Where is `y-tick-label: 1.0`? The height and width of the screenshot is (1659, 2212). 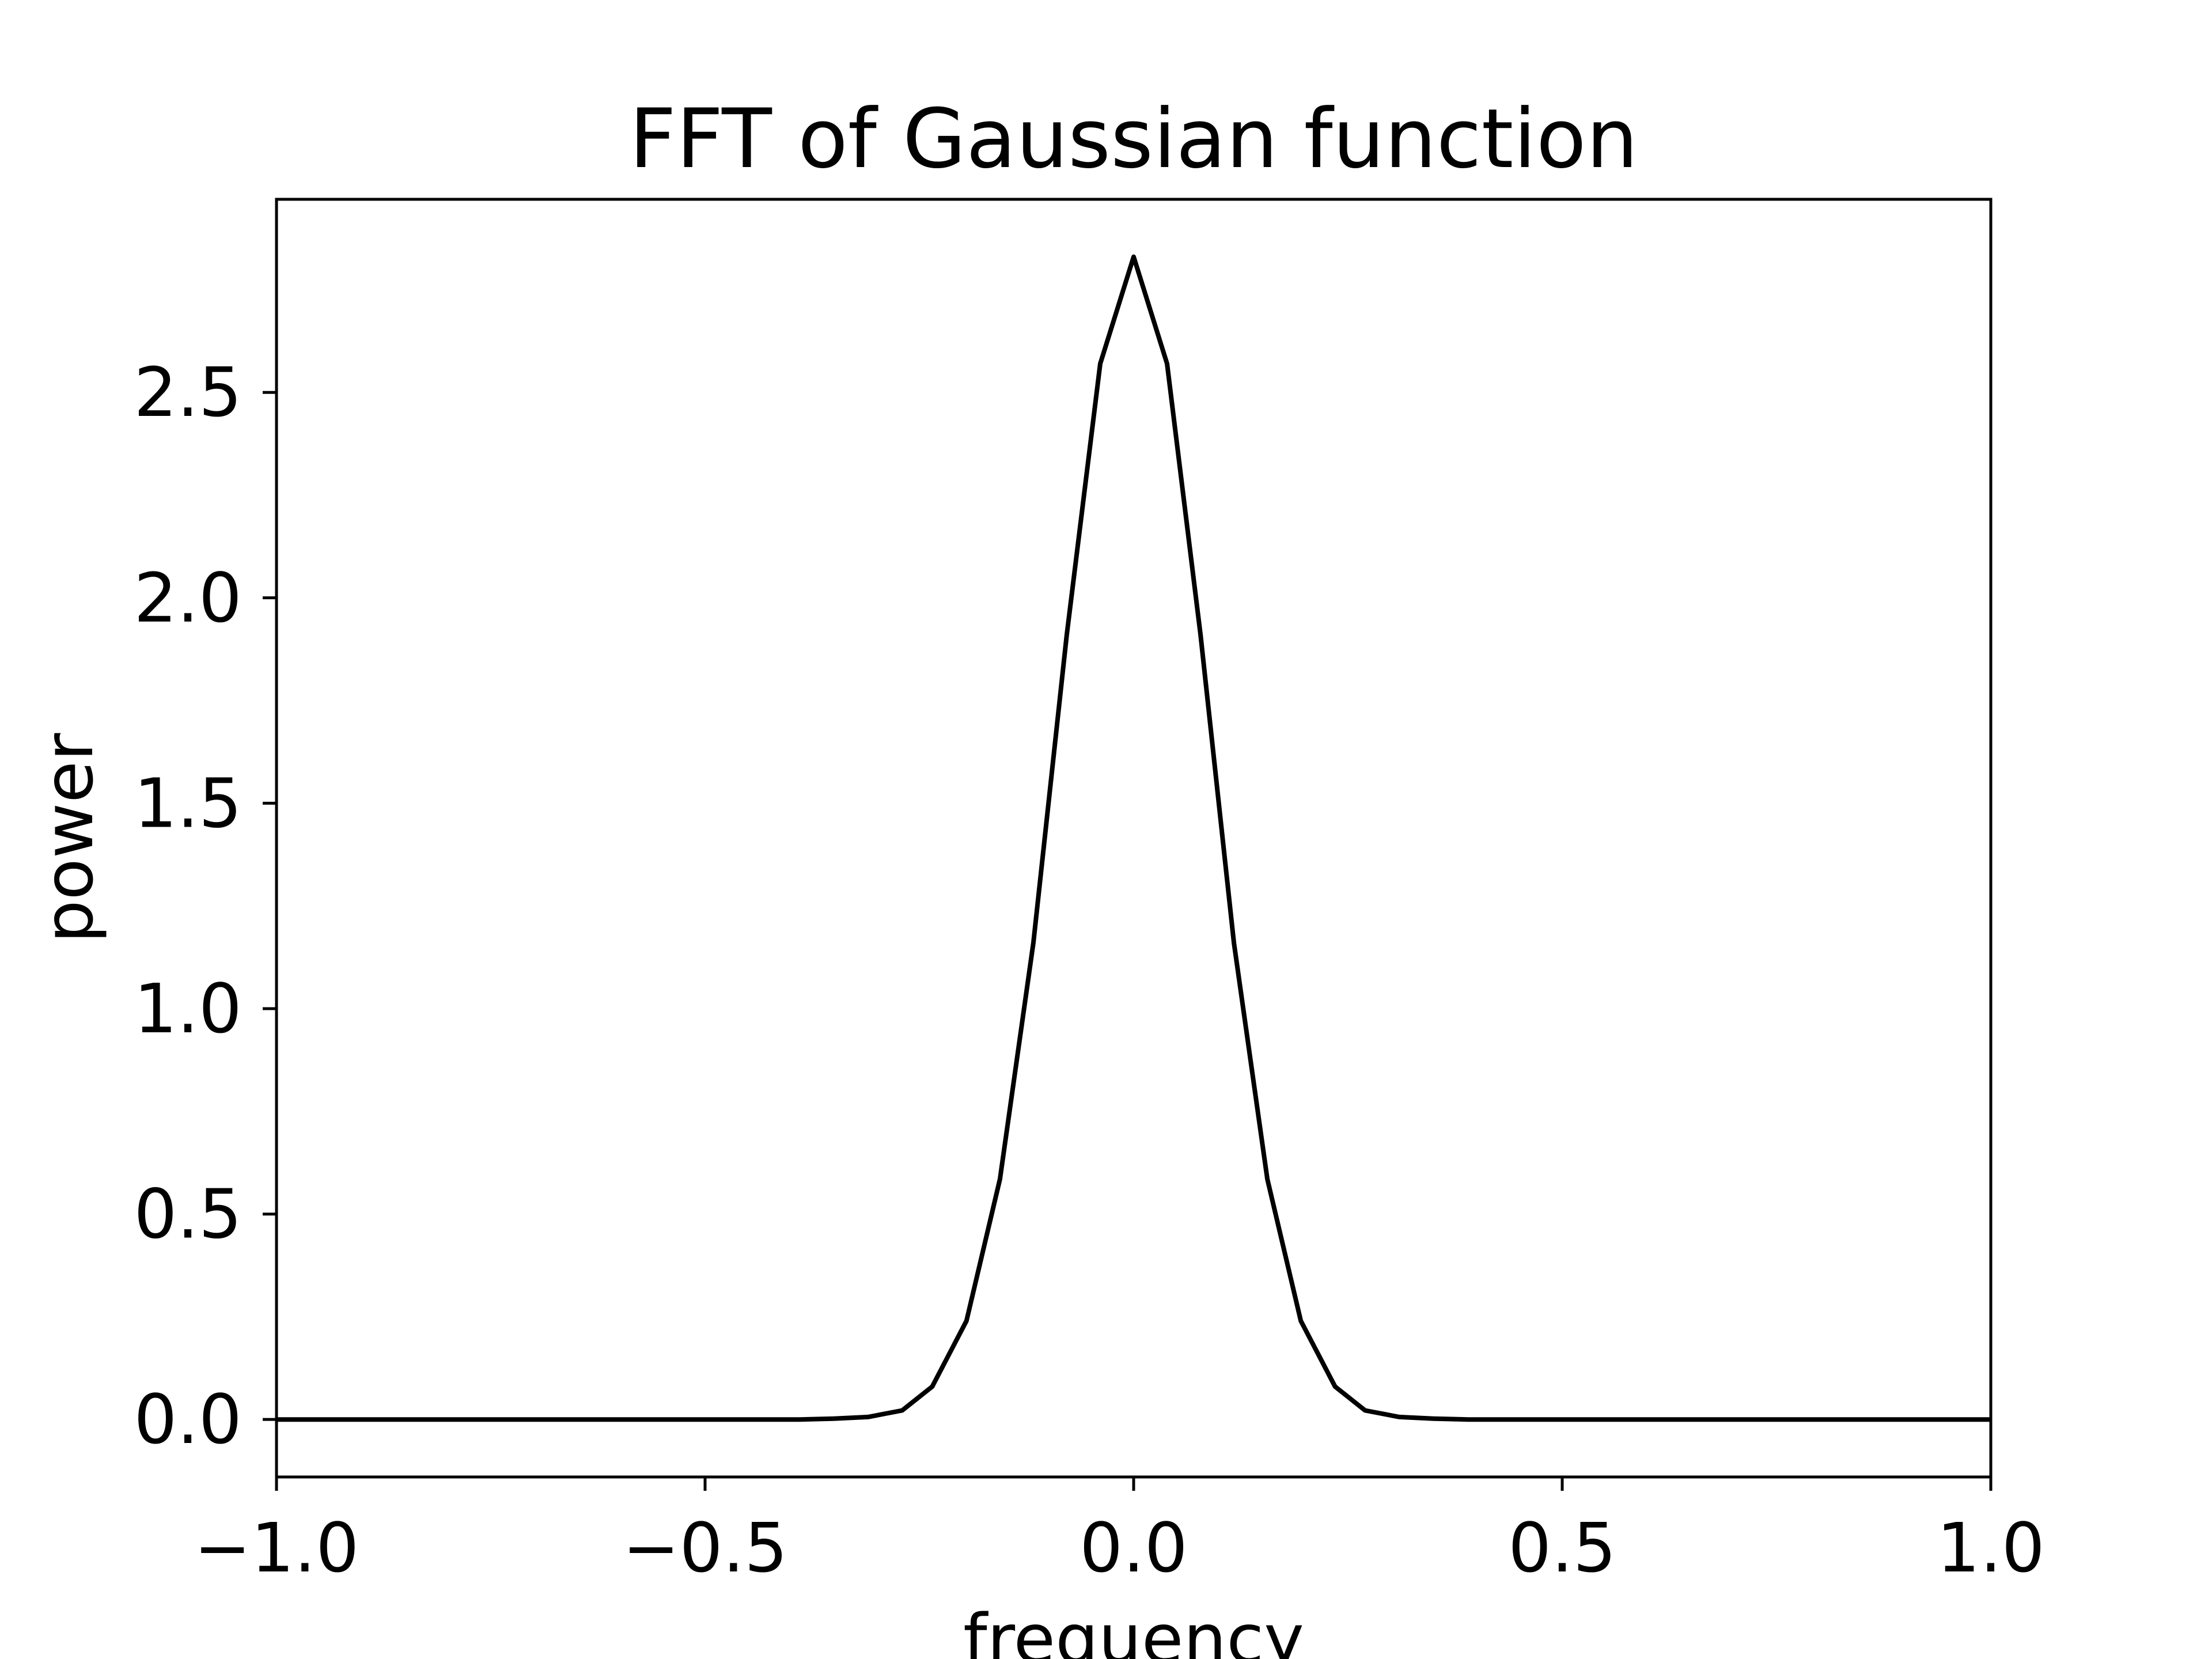
y-tick-label: 1.0 is located at coordinates (188, 1008).